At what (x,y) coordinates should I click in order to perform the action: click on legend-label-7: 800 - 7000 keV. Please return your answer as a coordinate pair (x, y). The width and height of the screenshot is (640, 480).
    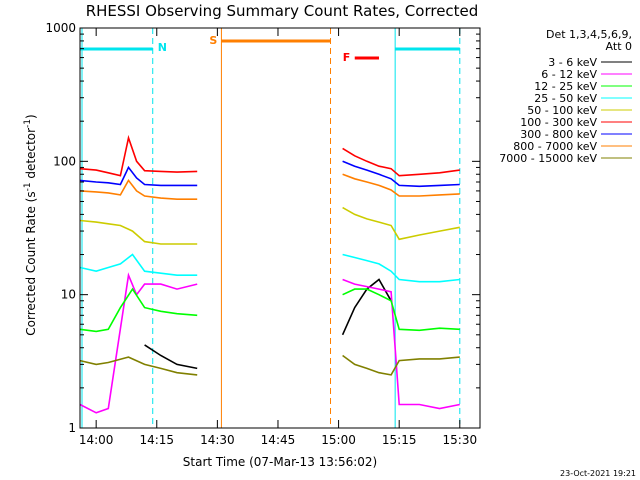
    Looking at the image, I should click on (555, 146).